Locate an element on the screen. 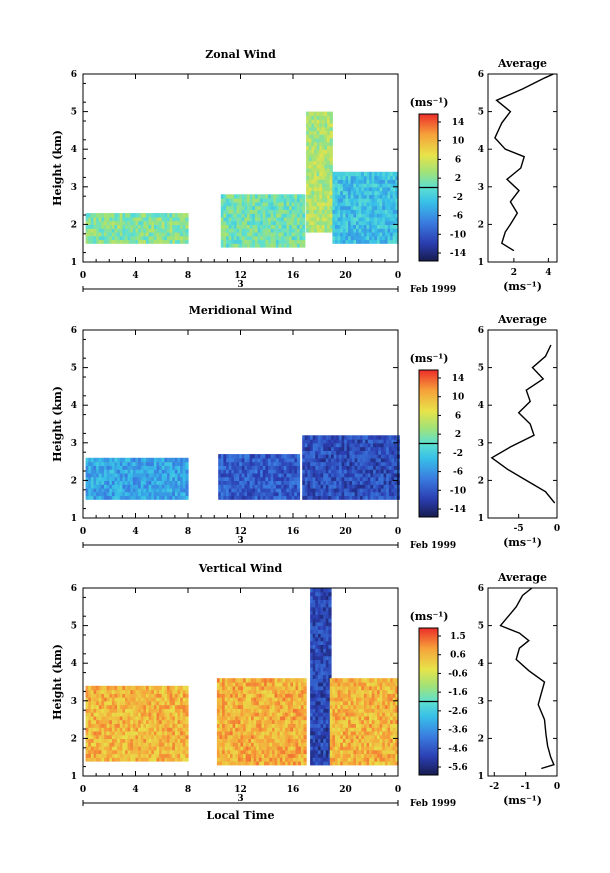  profile-y-tick-label: 3 is located at coordinates (481, 444).